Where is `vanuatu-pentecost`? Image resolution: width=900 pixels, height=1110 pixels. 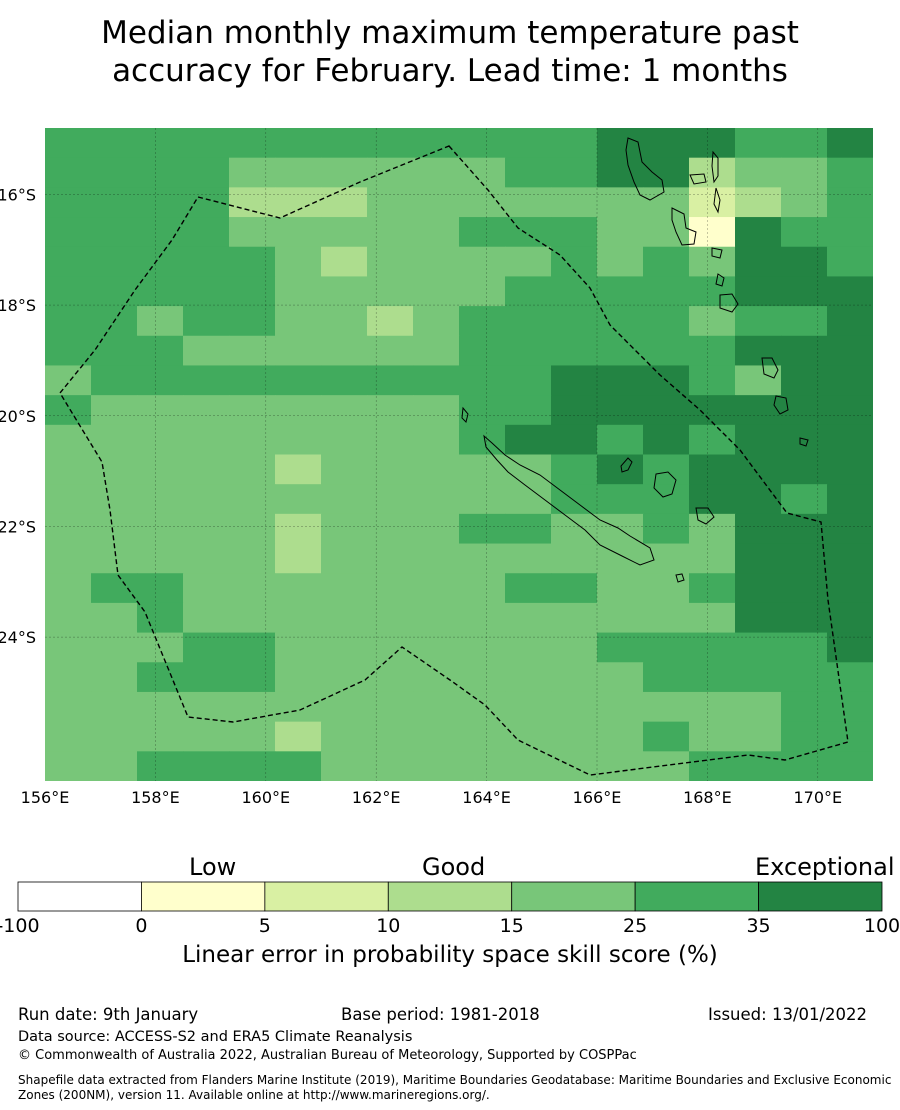
vanuatu-pentecost is located at coordinates (717, 200).